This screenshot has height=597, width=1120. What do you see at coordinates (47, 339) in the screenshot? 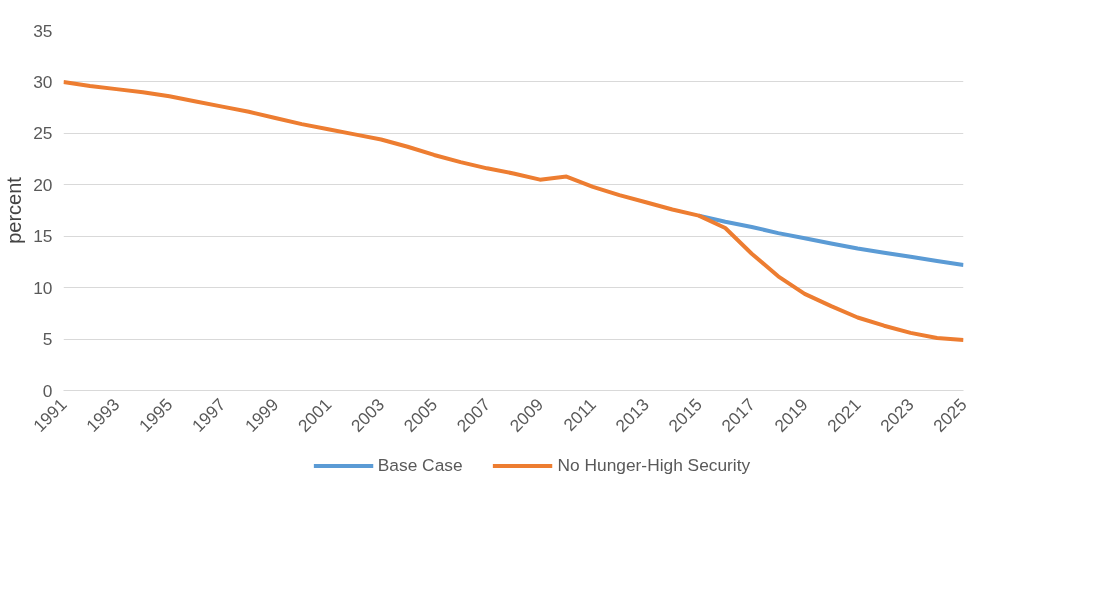
I see `y-tick-label: 5` at bounding box center [47, 339].